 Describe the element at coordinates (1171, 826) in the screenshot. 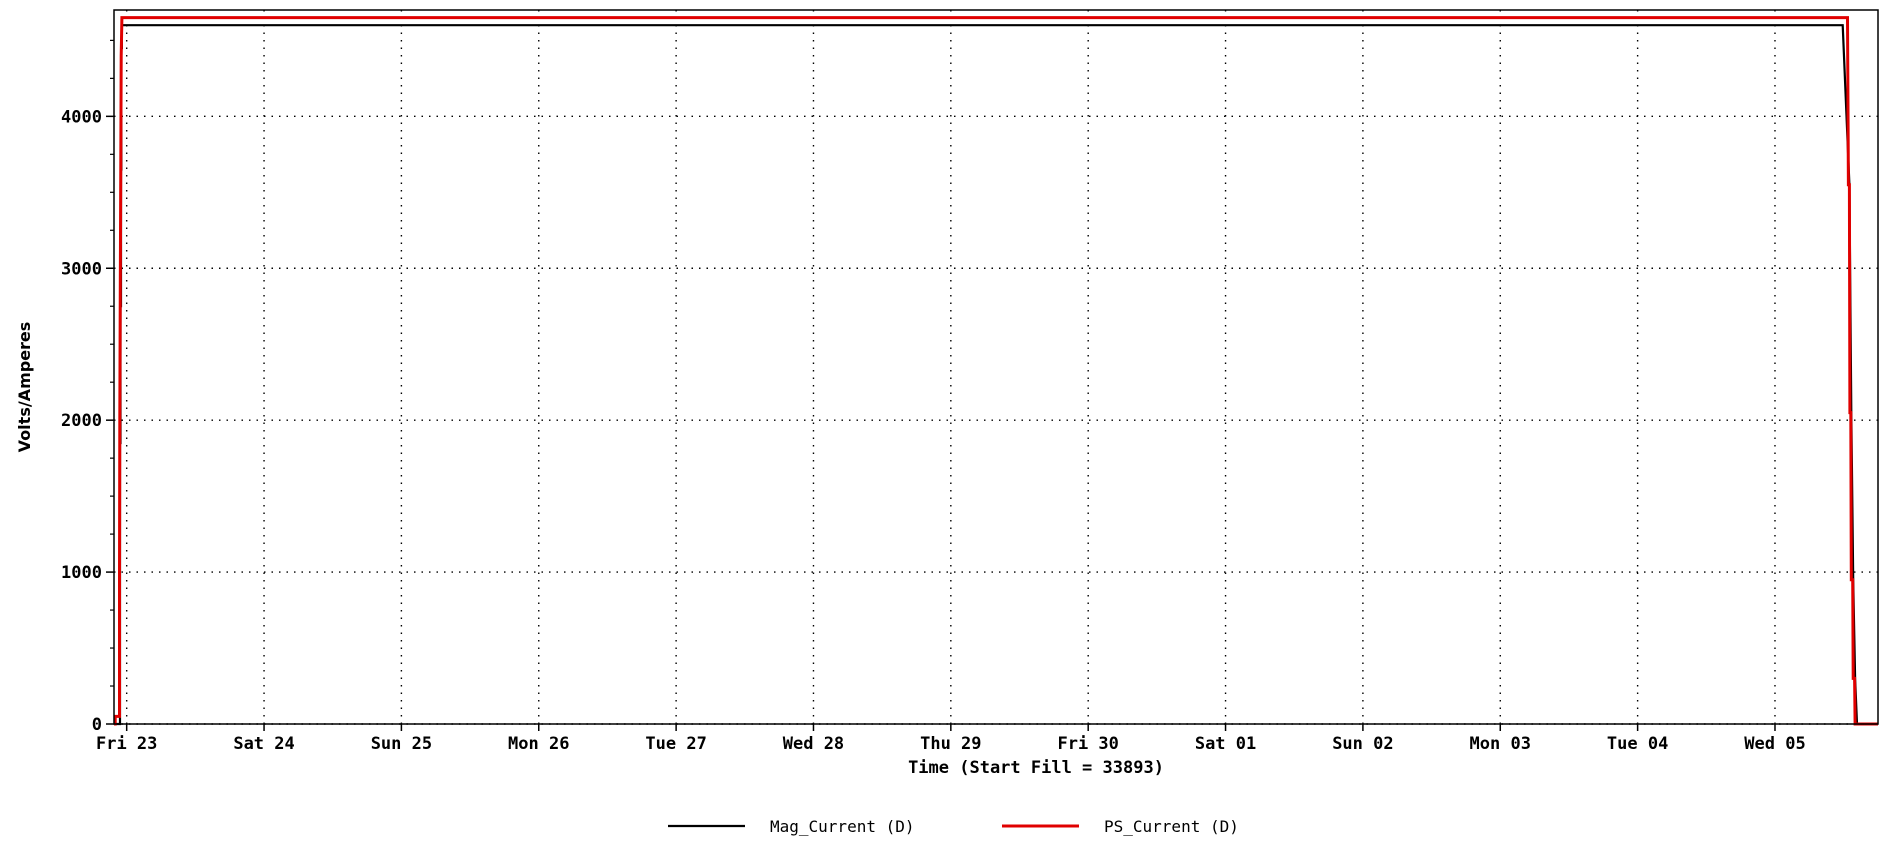

I see `legend-label: PS_Current (D)` at that location.